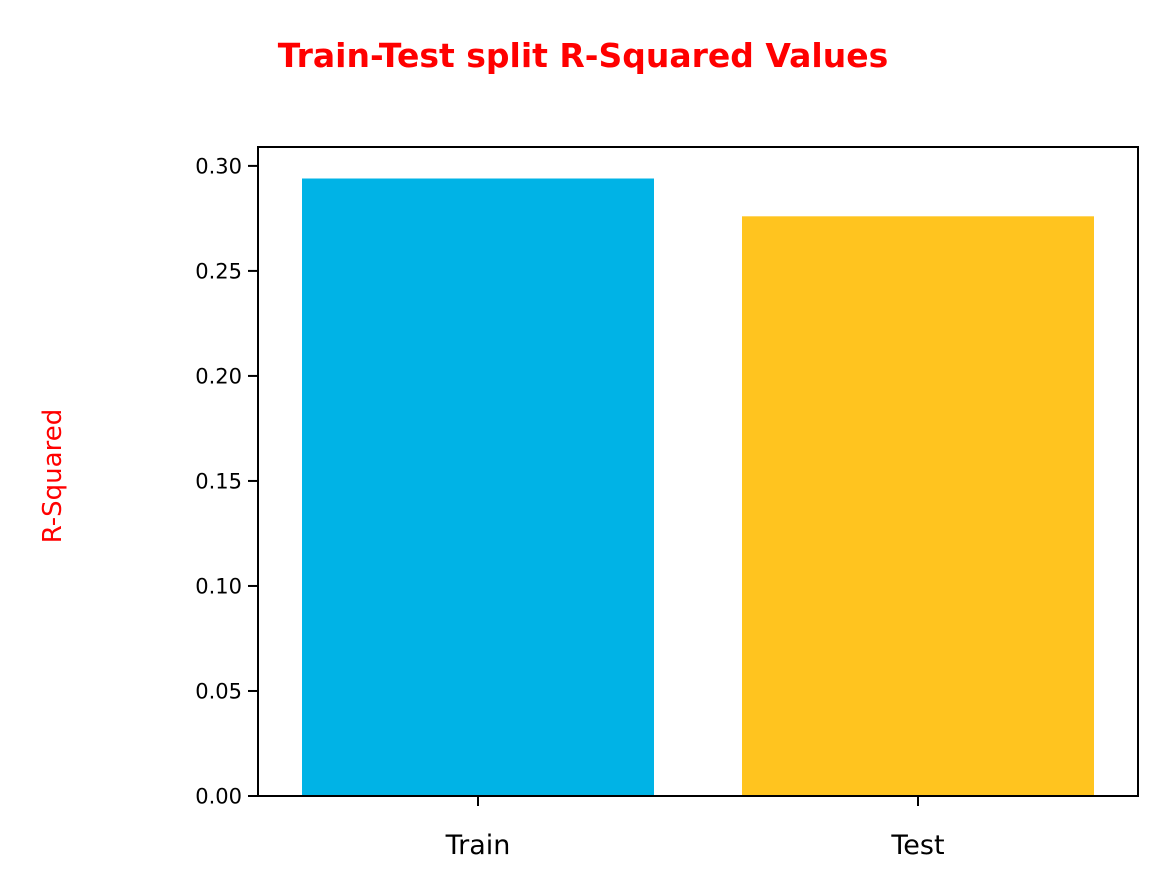 This screenshot has width=1167, height=895. What do you see at coordinates (917, 845) in the screenshot?
I see `x-tick-label-test: Test` at bounding box center [917, 845].